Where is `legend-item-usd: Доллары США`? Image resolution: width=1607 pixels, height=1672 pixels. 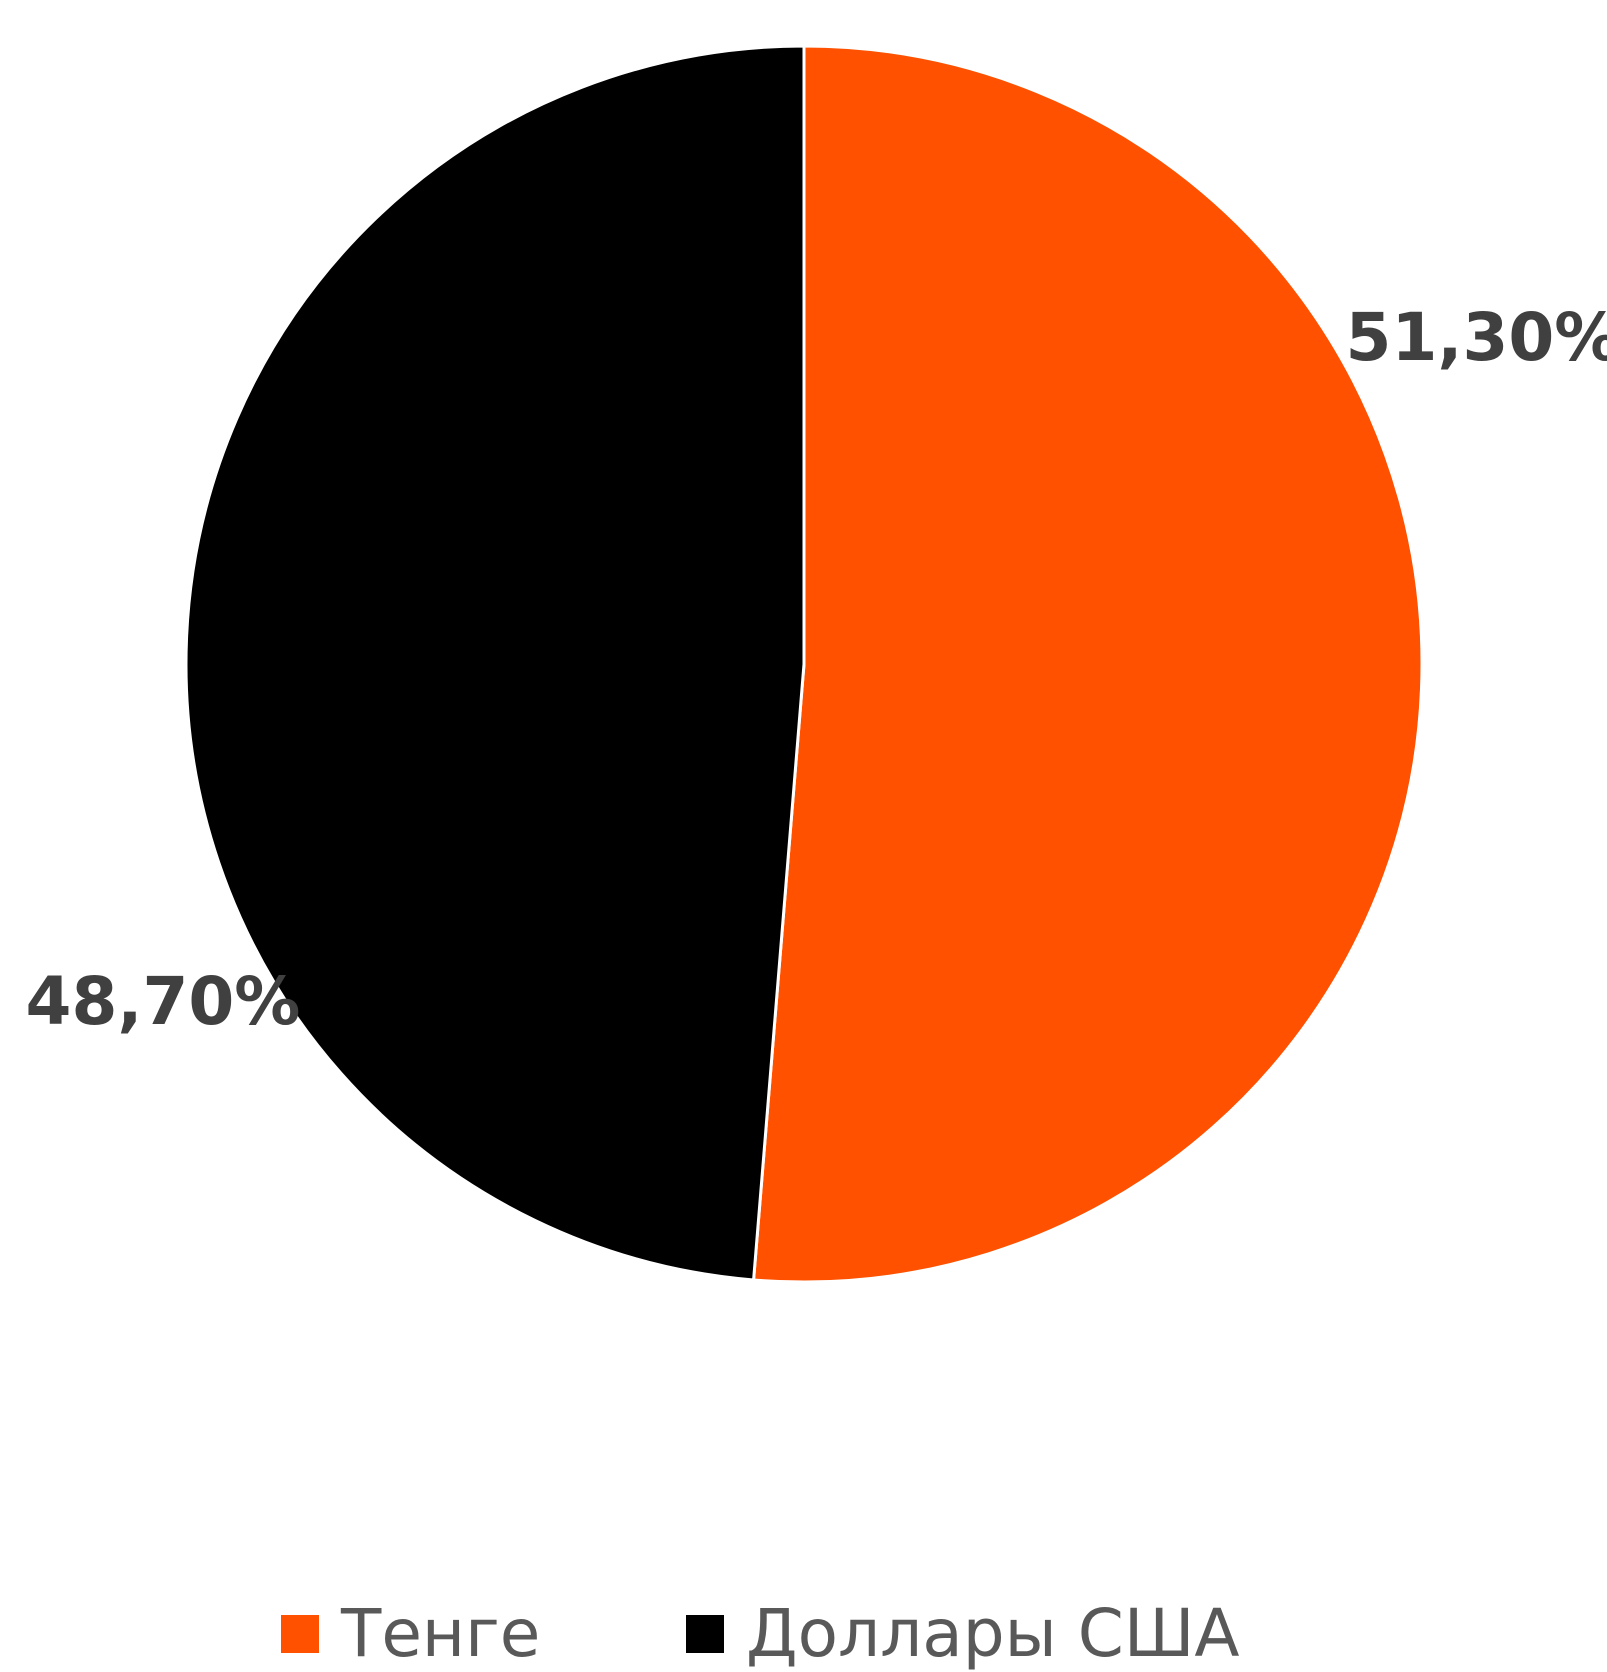
legend-item-usd: Доллары США is located at coordinates (963, 1633).